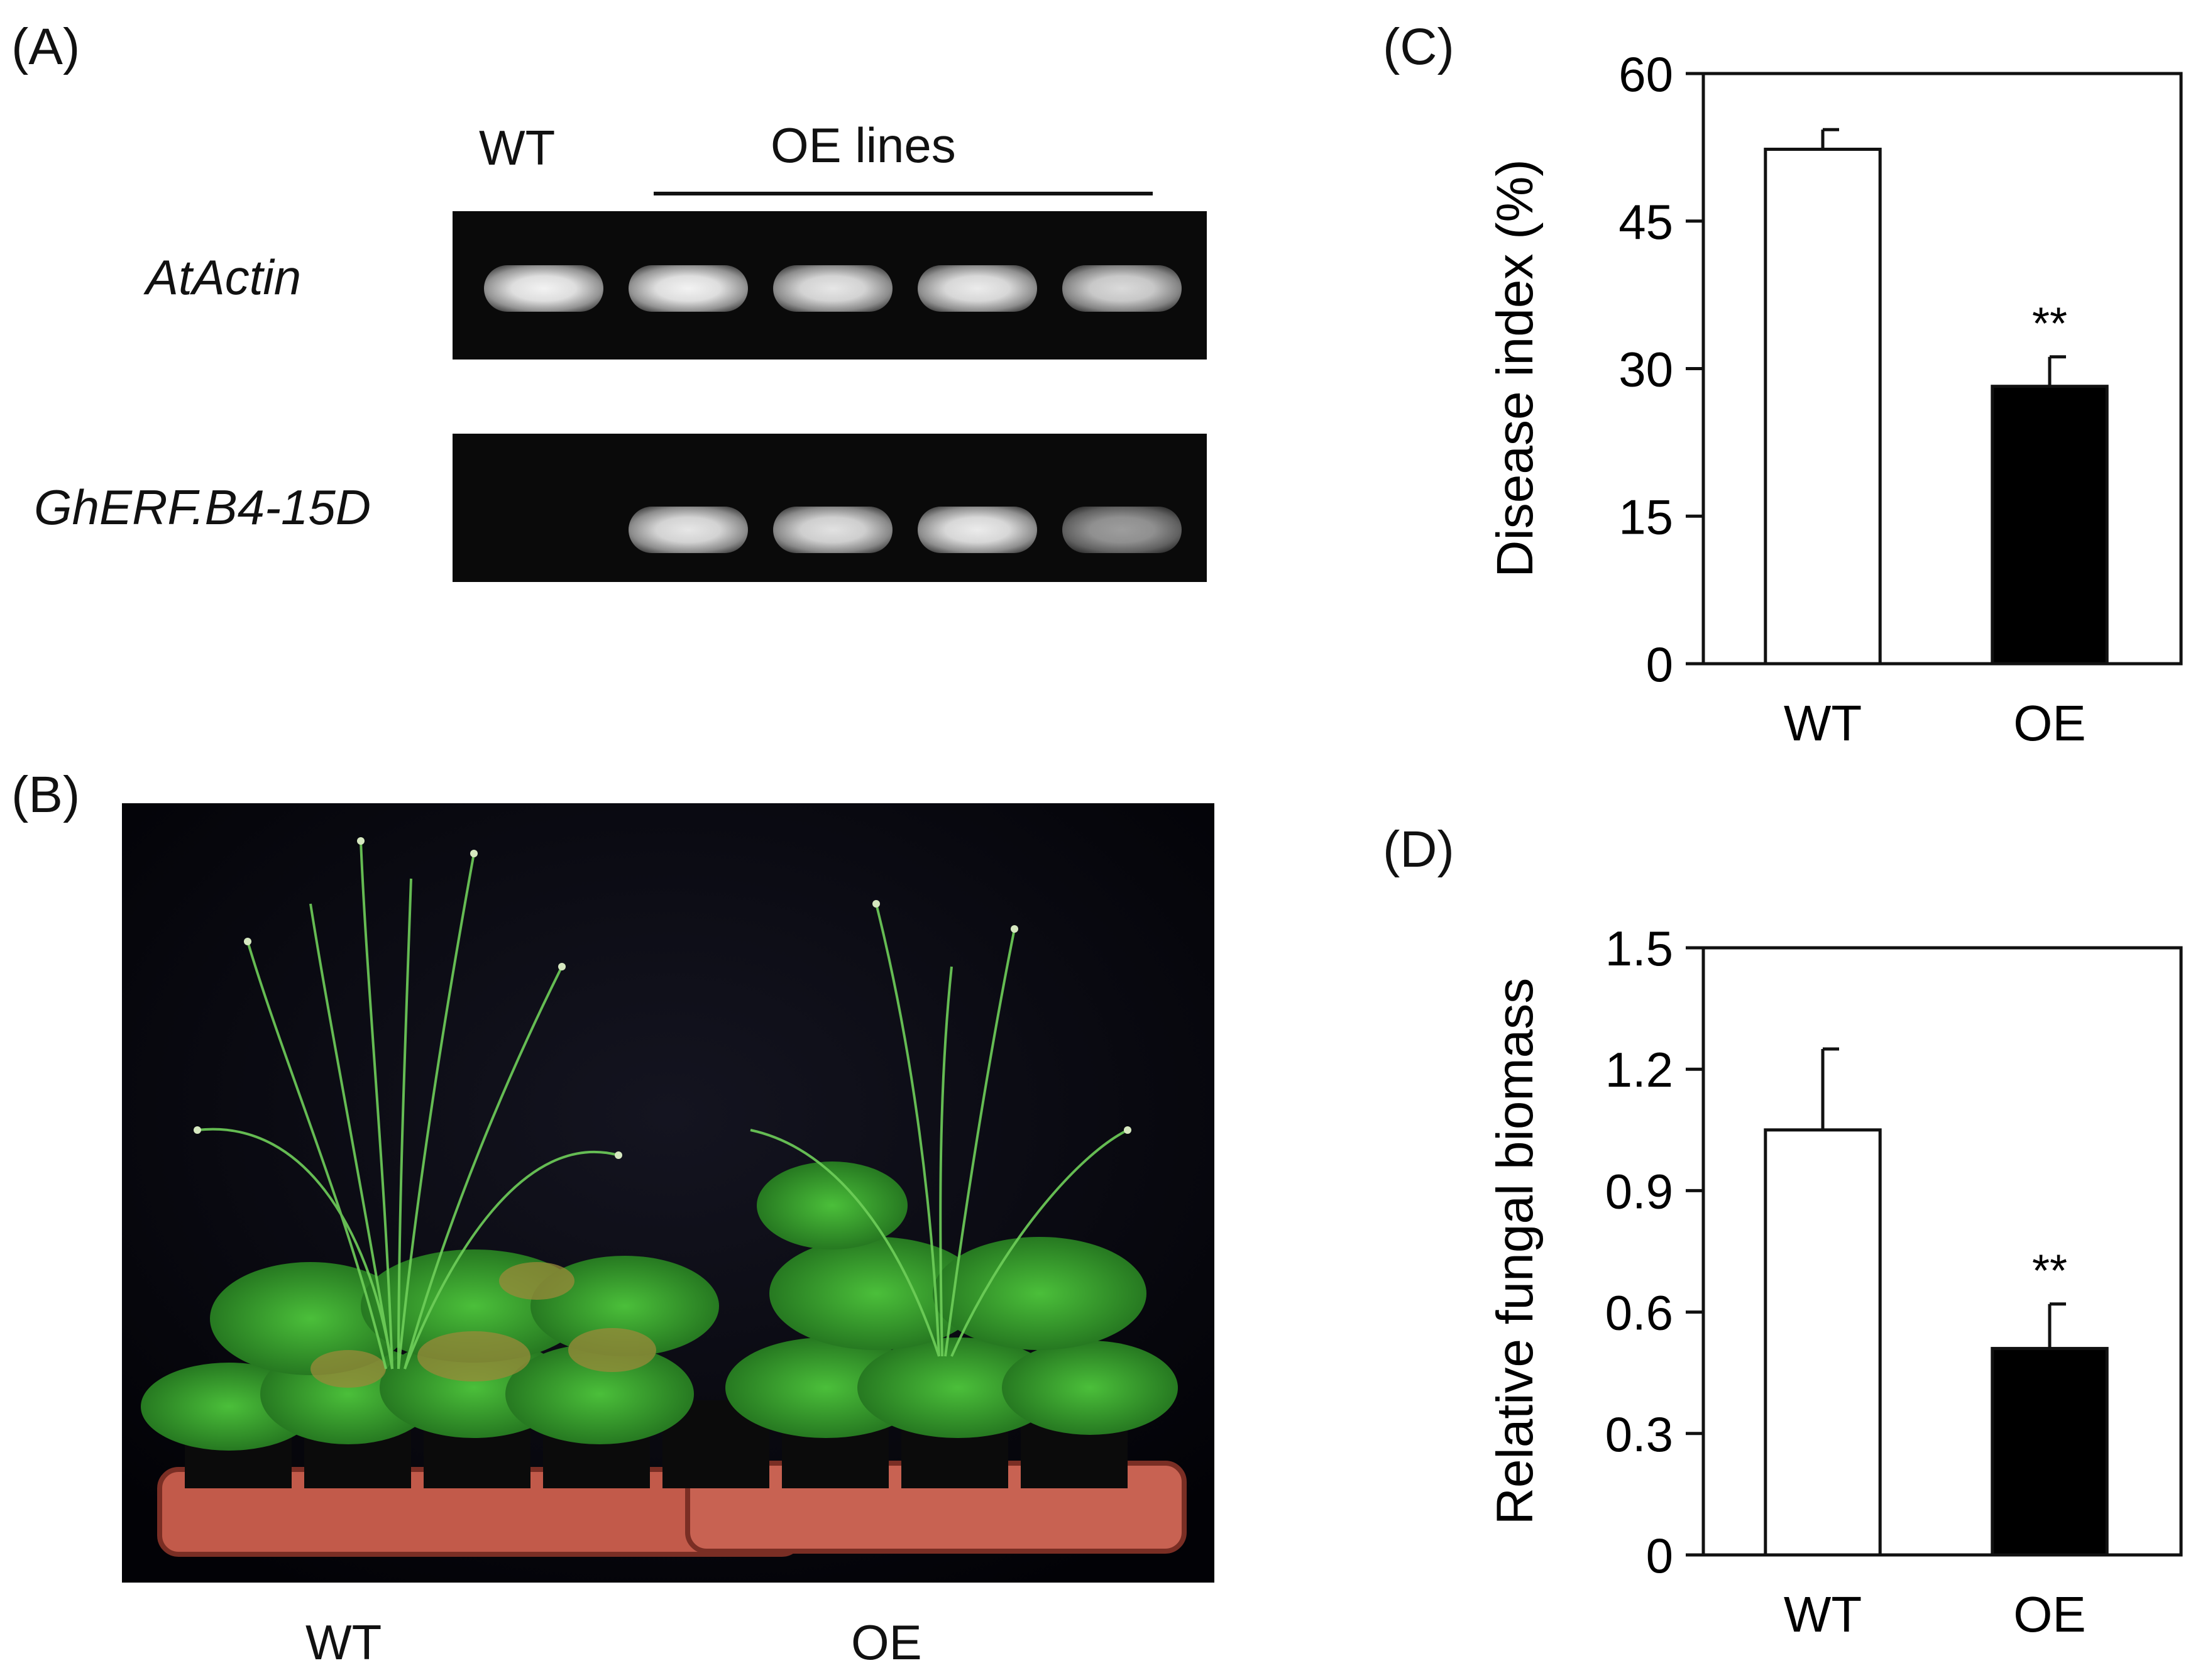  What do you see at coordinates (1515, 1251) in the screenshot?
I see `y-axis-label: Relative fungal biomass` at bounding box center [1515, 1251].